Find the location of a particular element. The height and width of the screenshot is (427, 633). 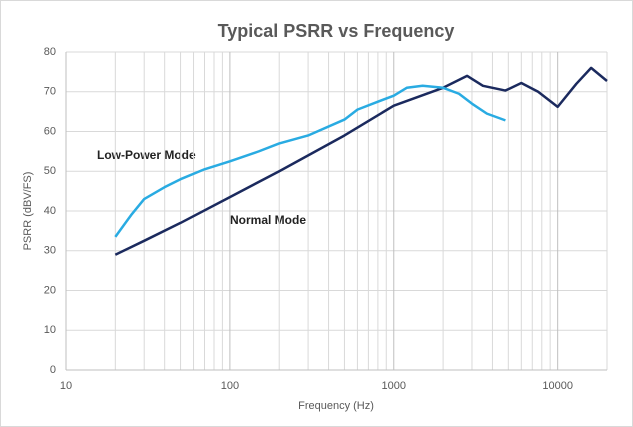

y-tick-label: 70 is located at coordinates (50, 92).